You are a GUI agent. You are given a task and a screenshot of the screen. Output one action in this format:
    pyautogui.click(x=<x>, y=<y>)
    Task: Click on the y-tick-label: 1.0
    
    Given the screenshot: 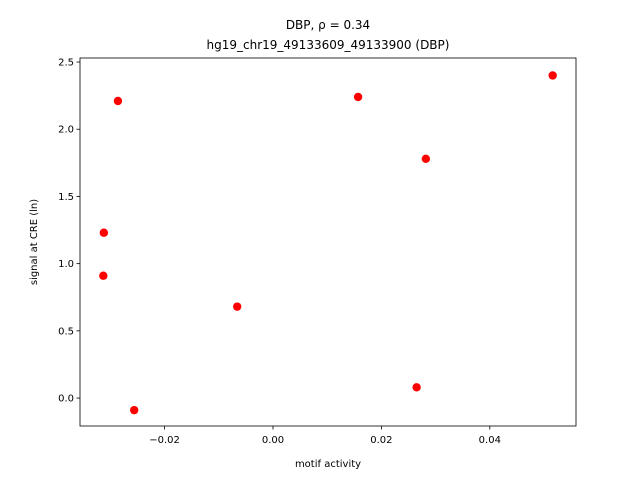 What is the action you would take?
    pyautogui.click(x=66, y=264)
    